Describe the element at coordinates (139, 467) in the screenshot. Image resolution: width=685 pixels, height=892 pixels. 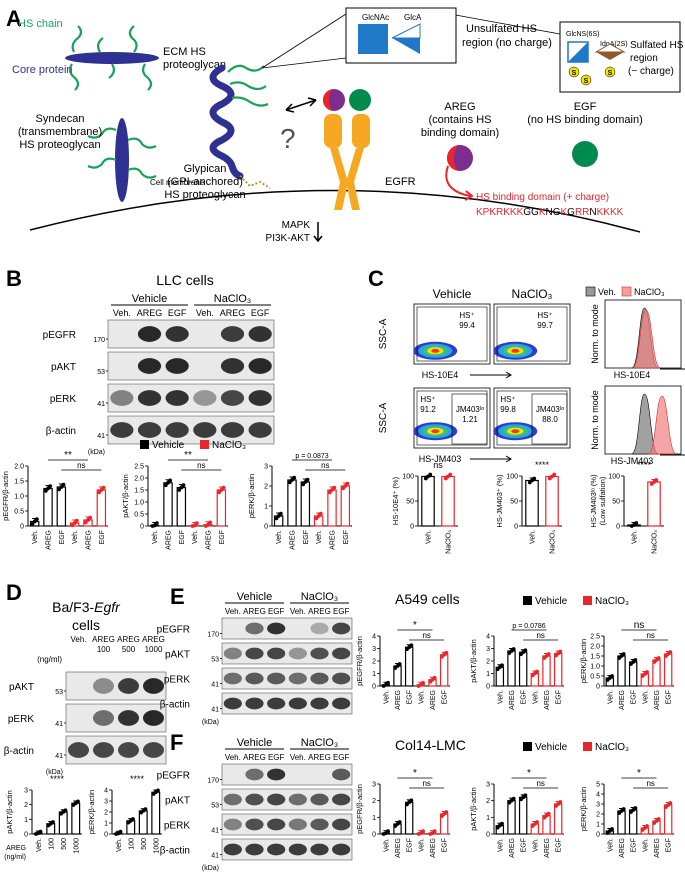
I see `y-tick-label: 2.5` at that location.